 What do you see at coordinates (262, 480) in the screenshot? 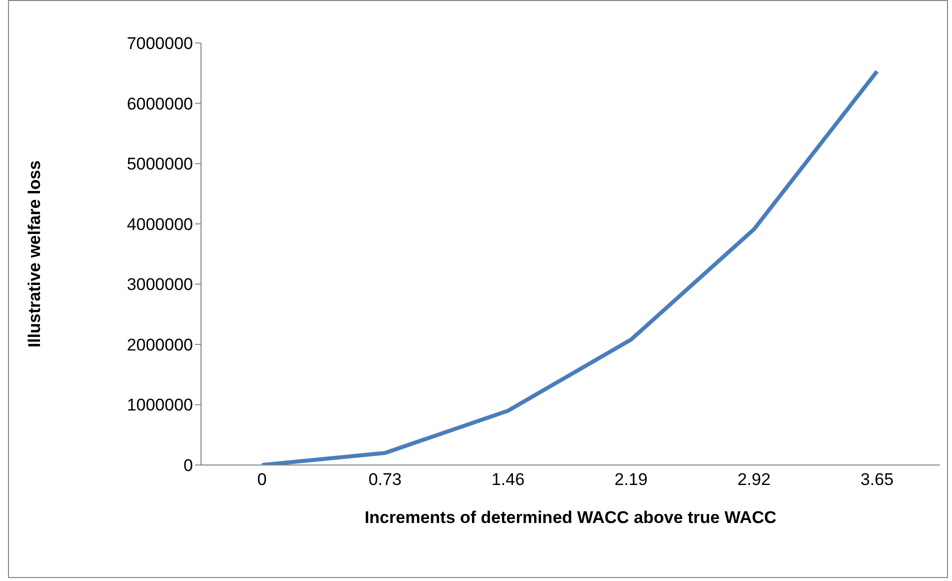
I see `x-tick-label: 0` at bounding box center [262, 480].